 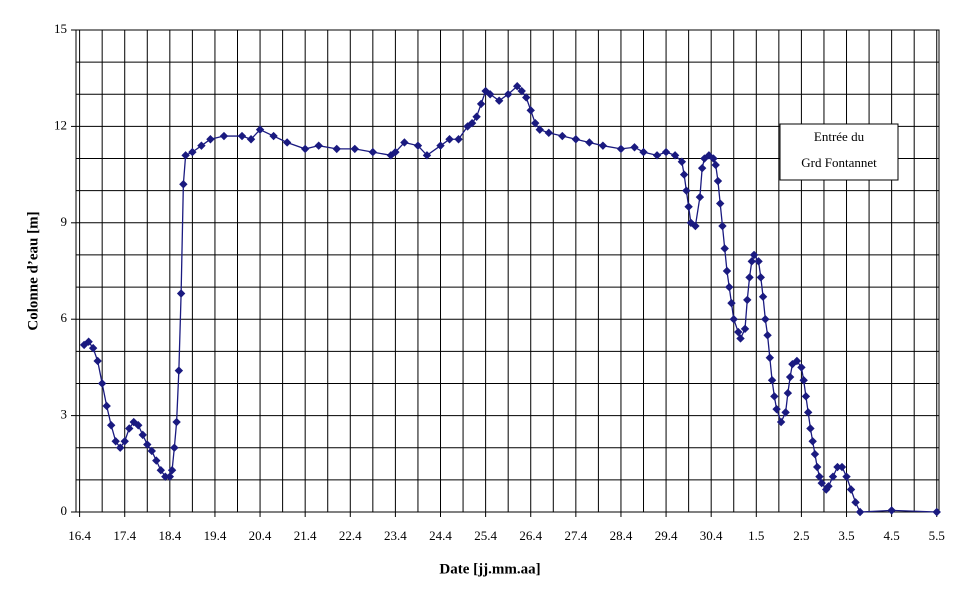 What do you see at coordinates (124, 535) in the screenshot?
I see `x-tick-label: 17.4` at bounding box center [124, 535].